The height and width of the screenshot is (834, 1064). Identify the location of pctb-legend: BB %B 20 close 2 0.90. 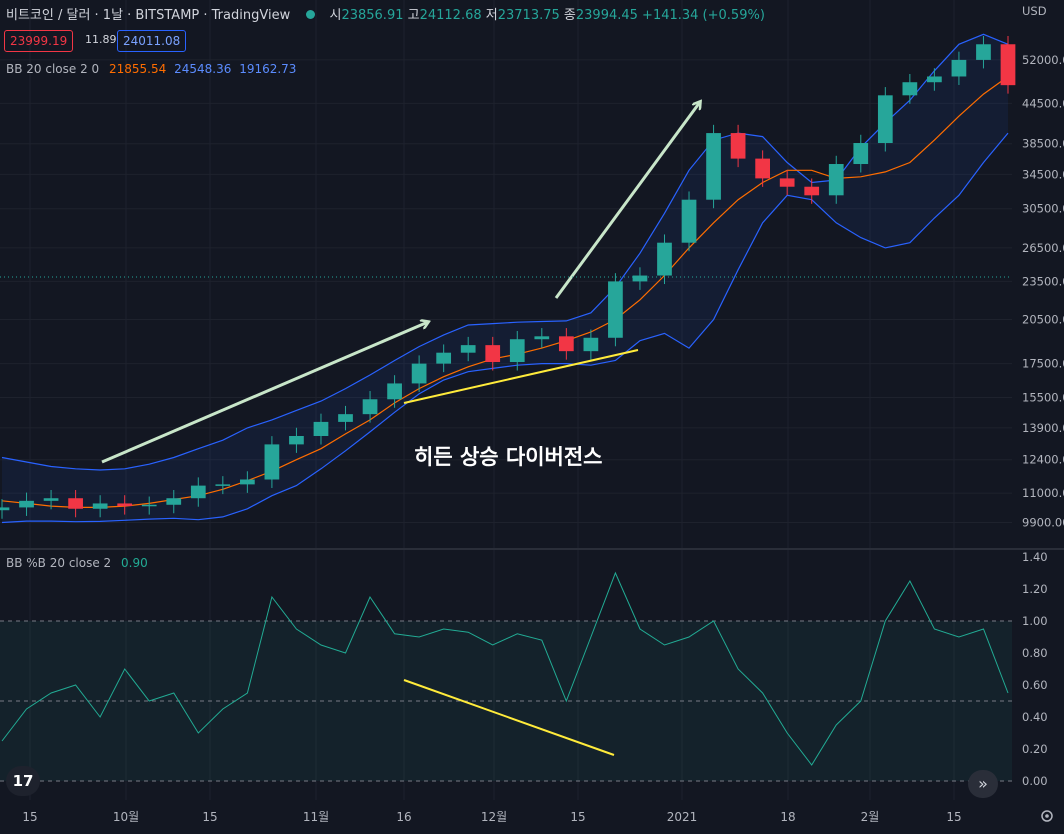
(77, 563).